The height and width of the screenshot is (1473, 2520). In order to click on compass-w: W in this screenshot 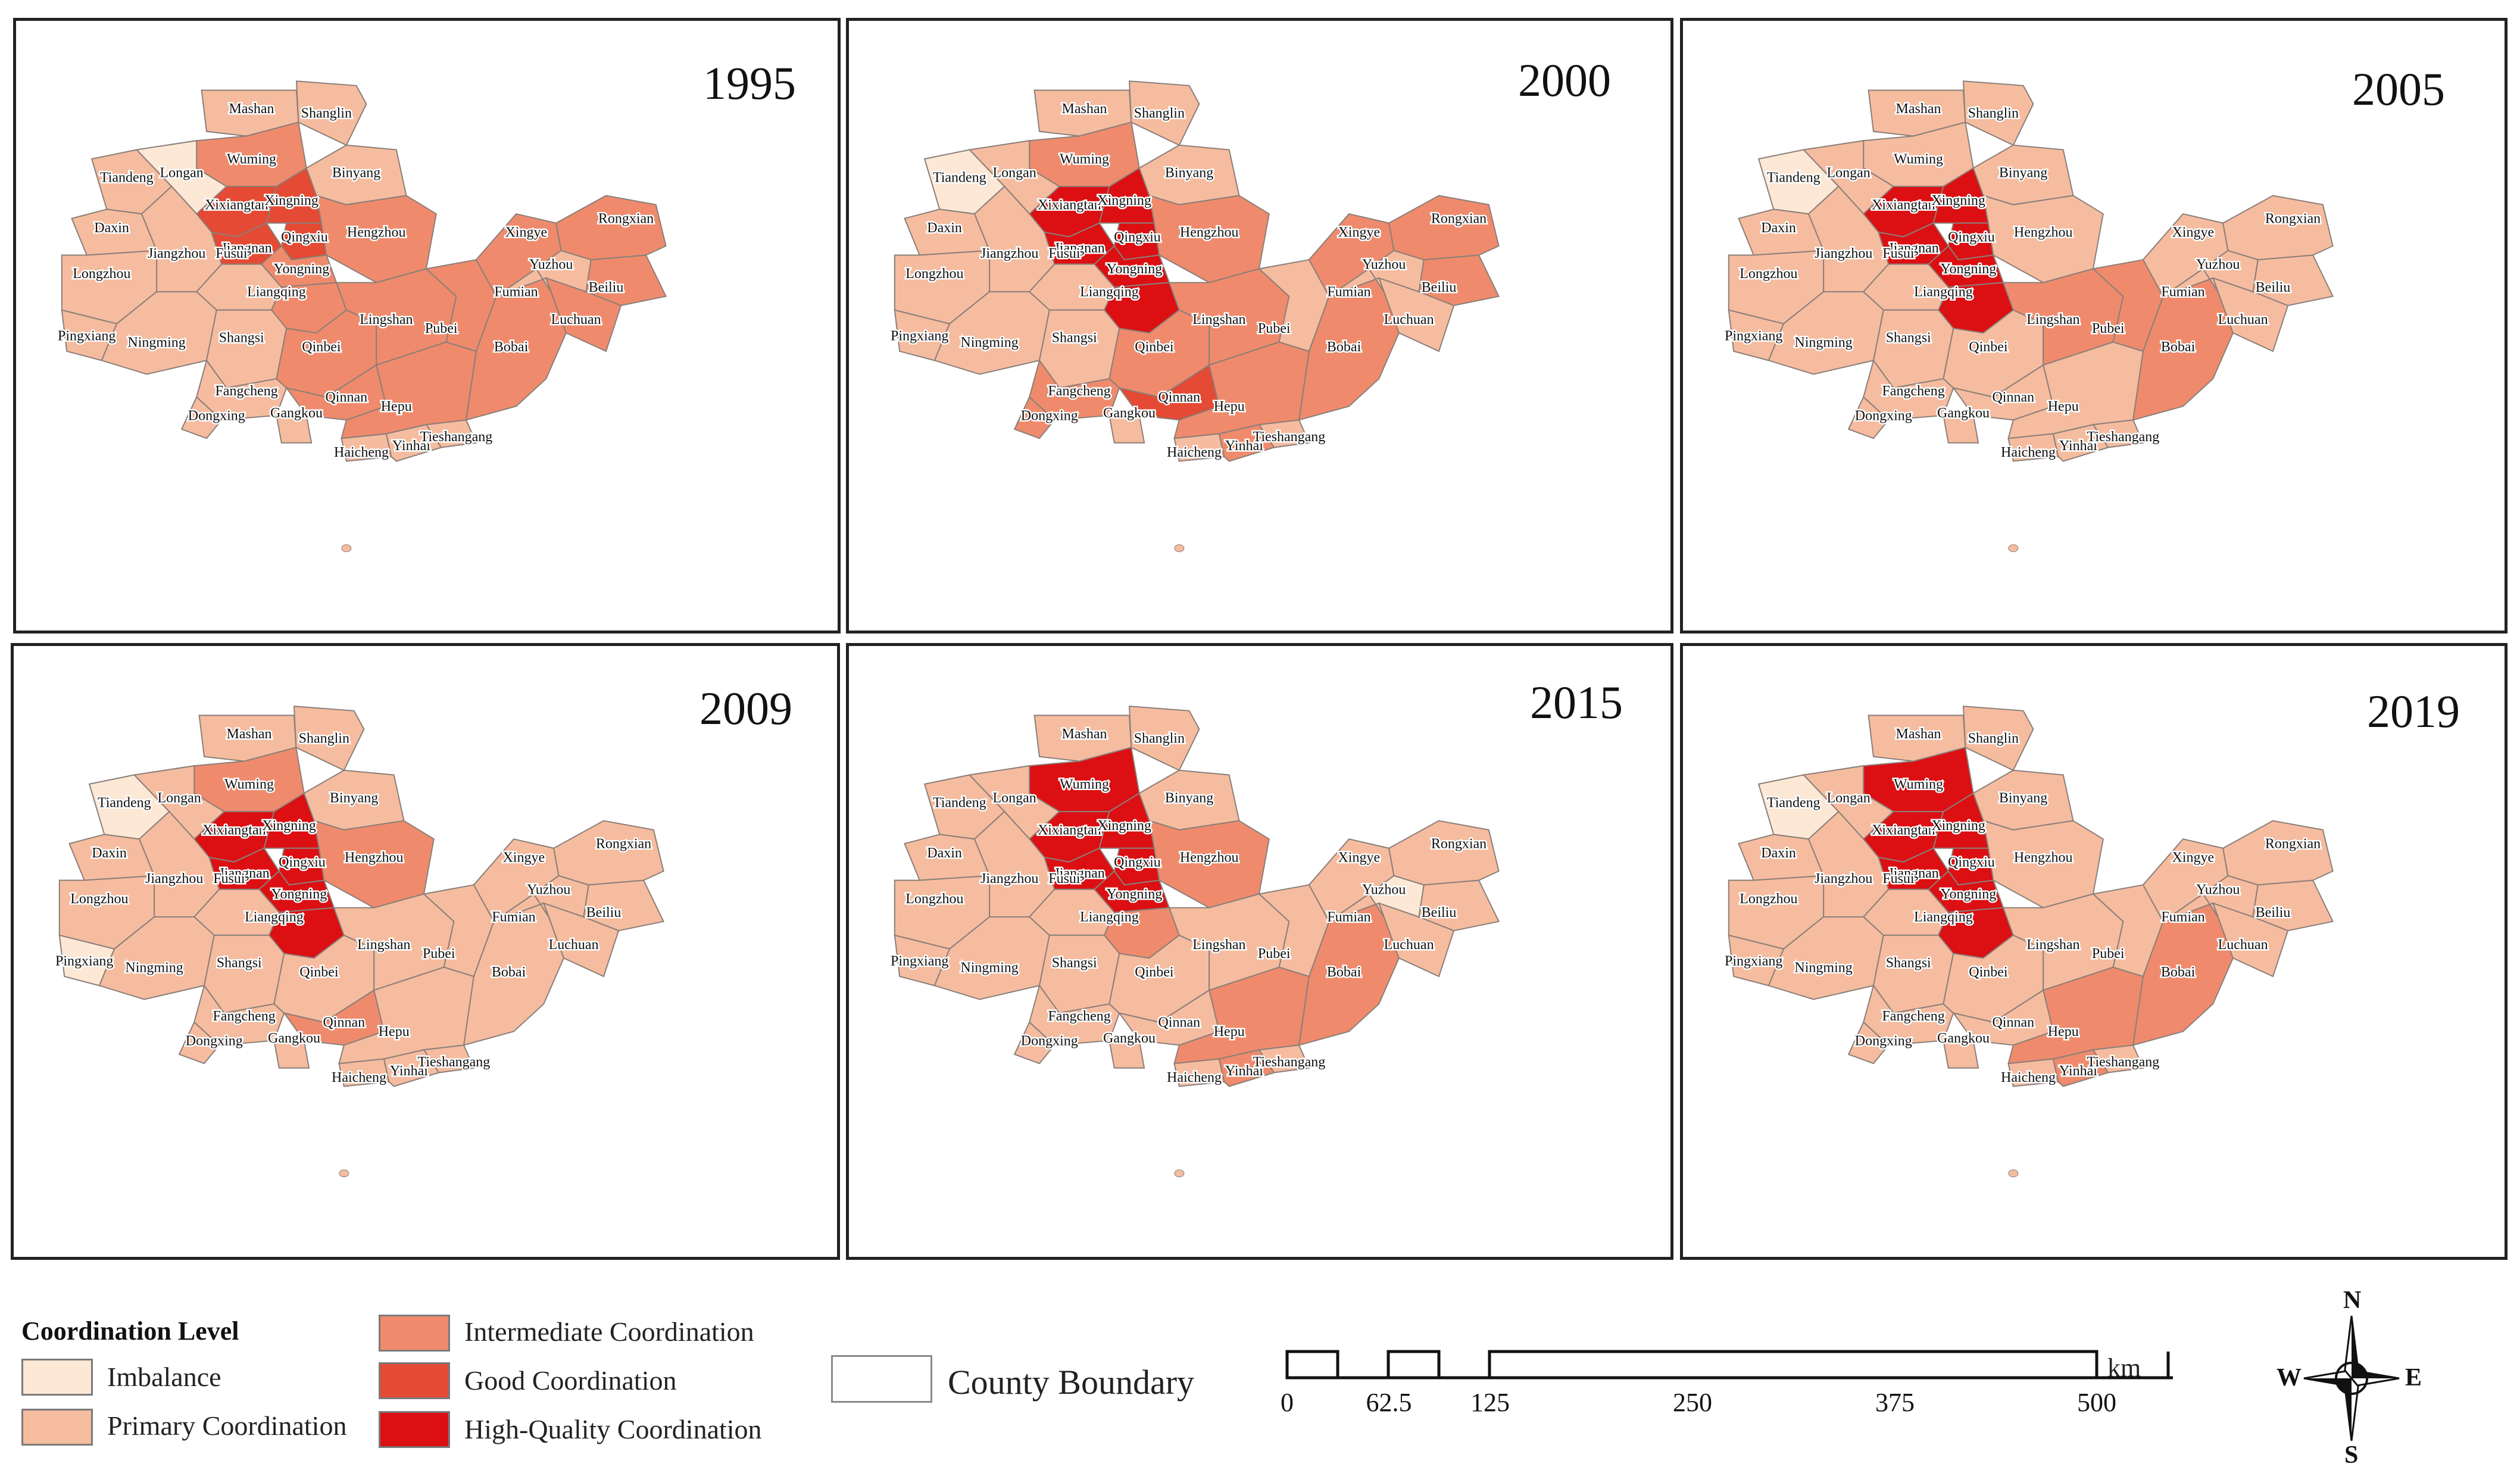, I will do `click(2289, 1378)`.